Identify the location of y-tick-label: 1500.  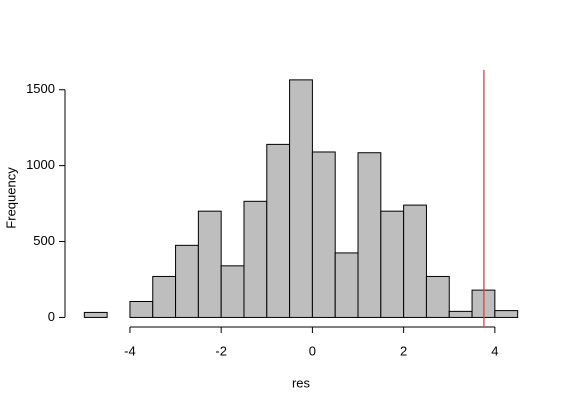
(40, 88).